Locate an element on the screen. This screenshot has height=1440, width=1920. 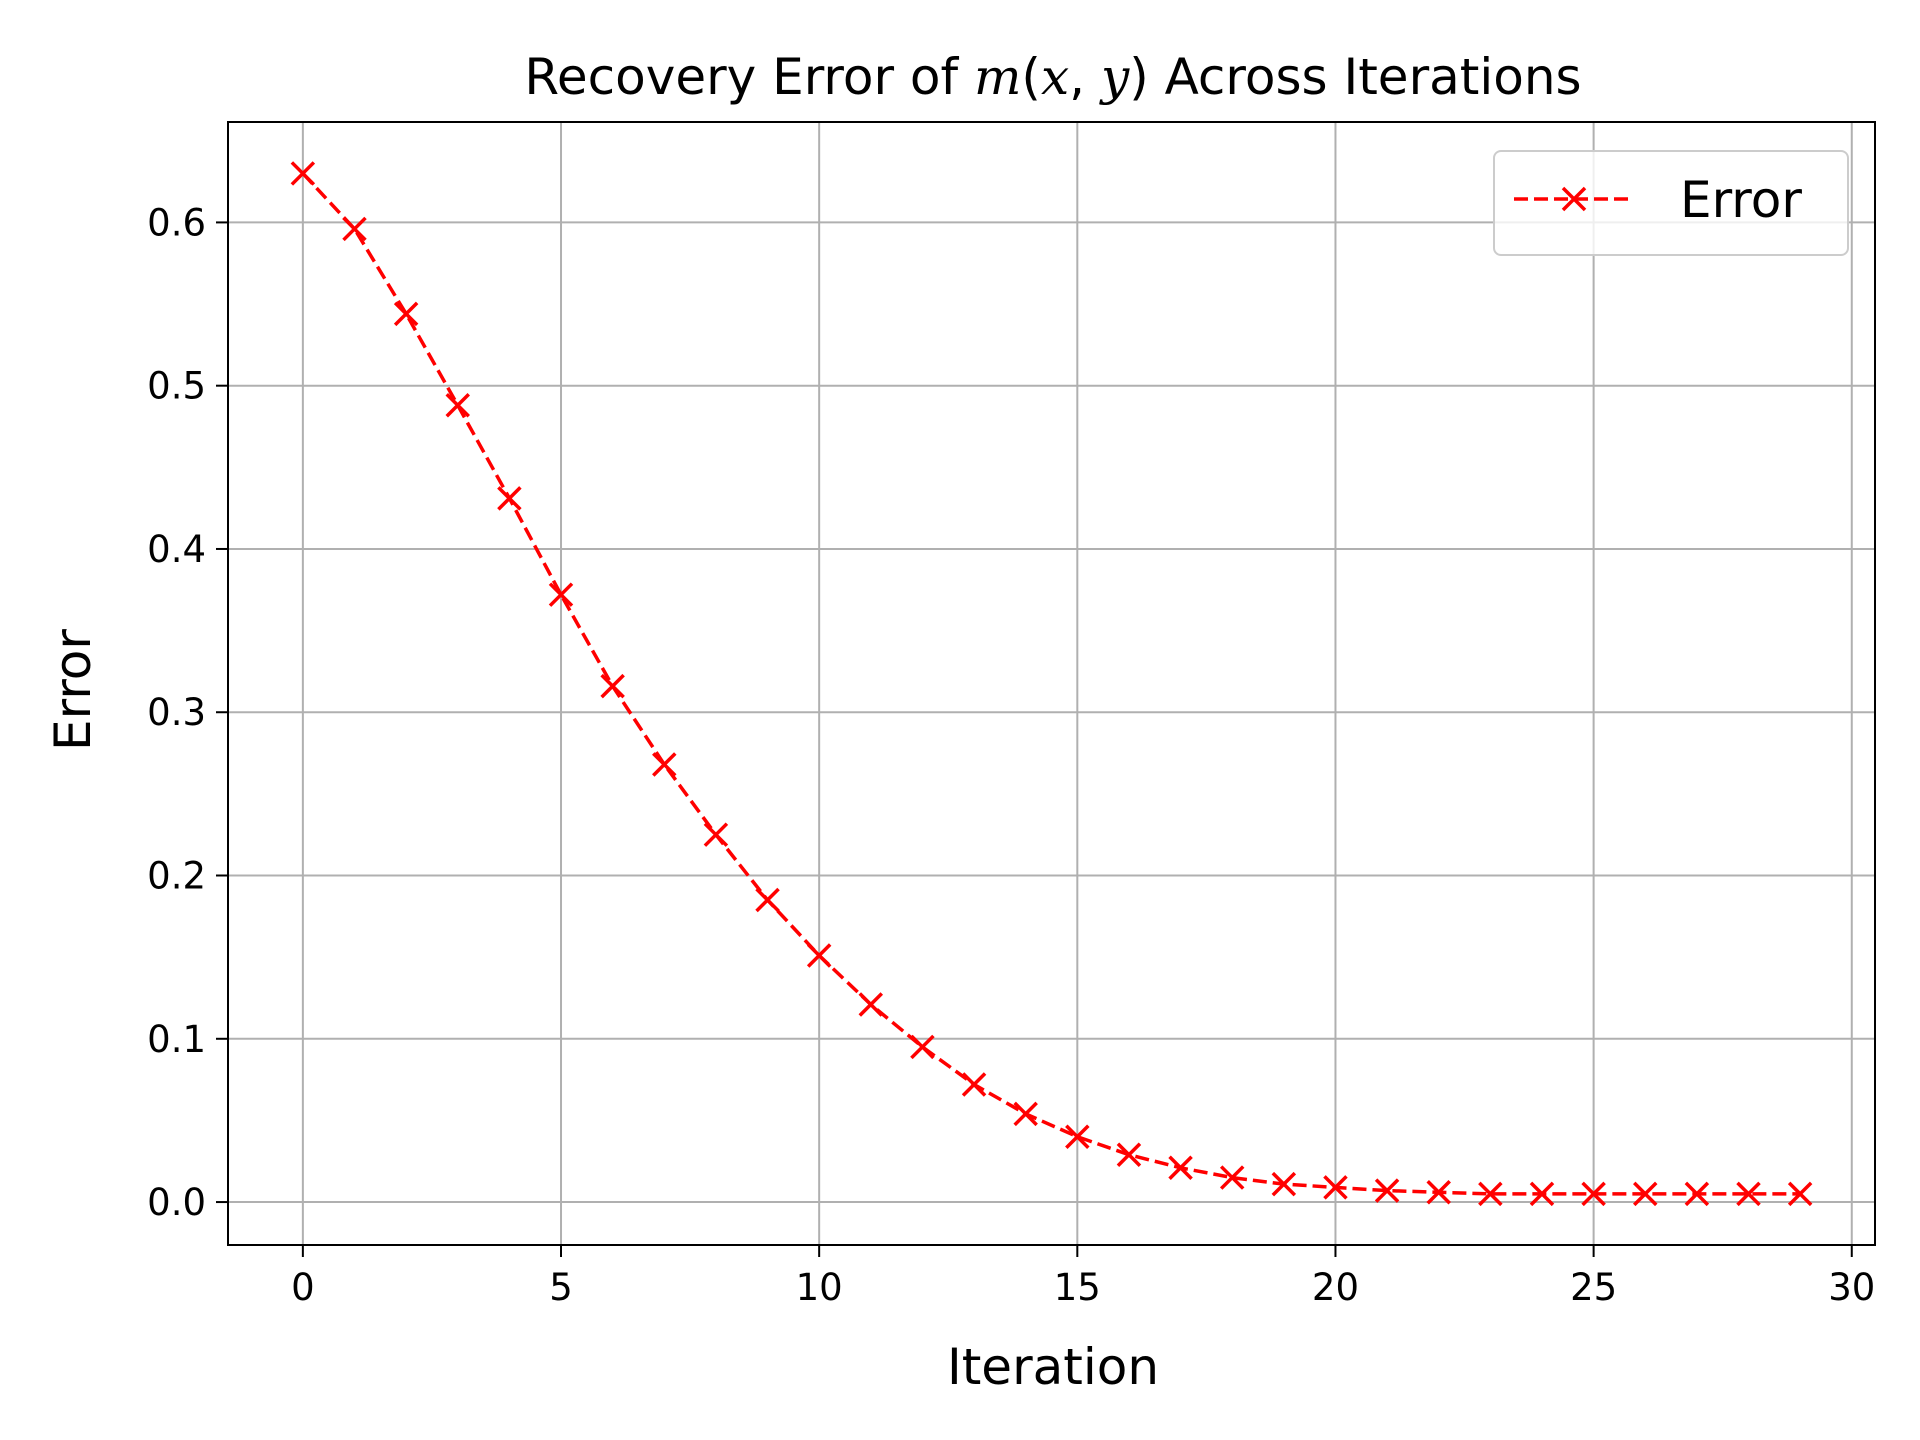
x-tick-label: 30 is located at coordinates (1851, 1287).